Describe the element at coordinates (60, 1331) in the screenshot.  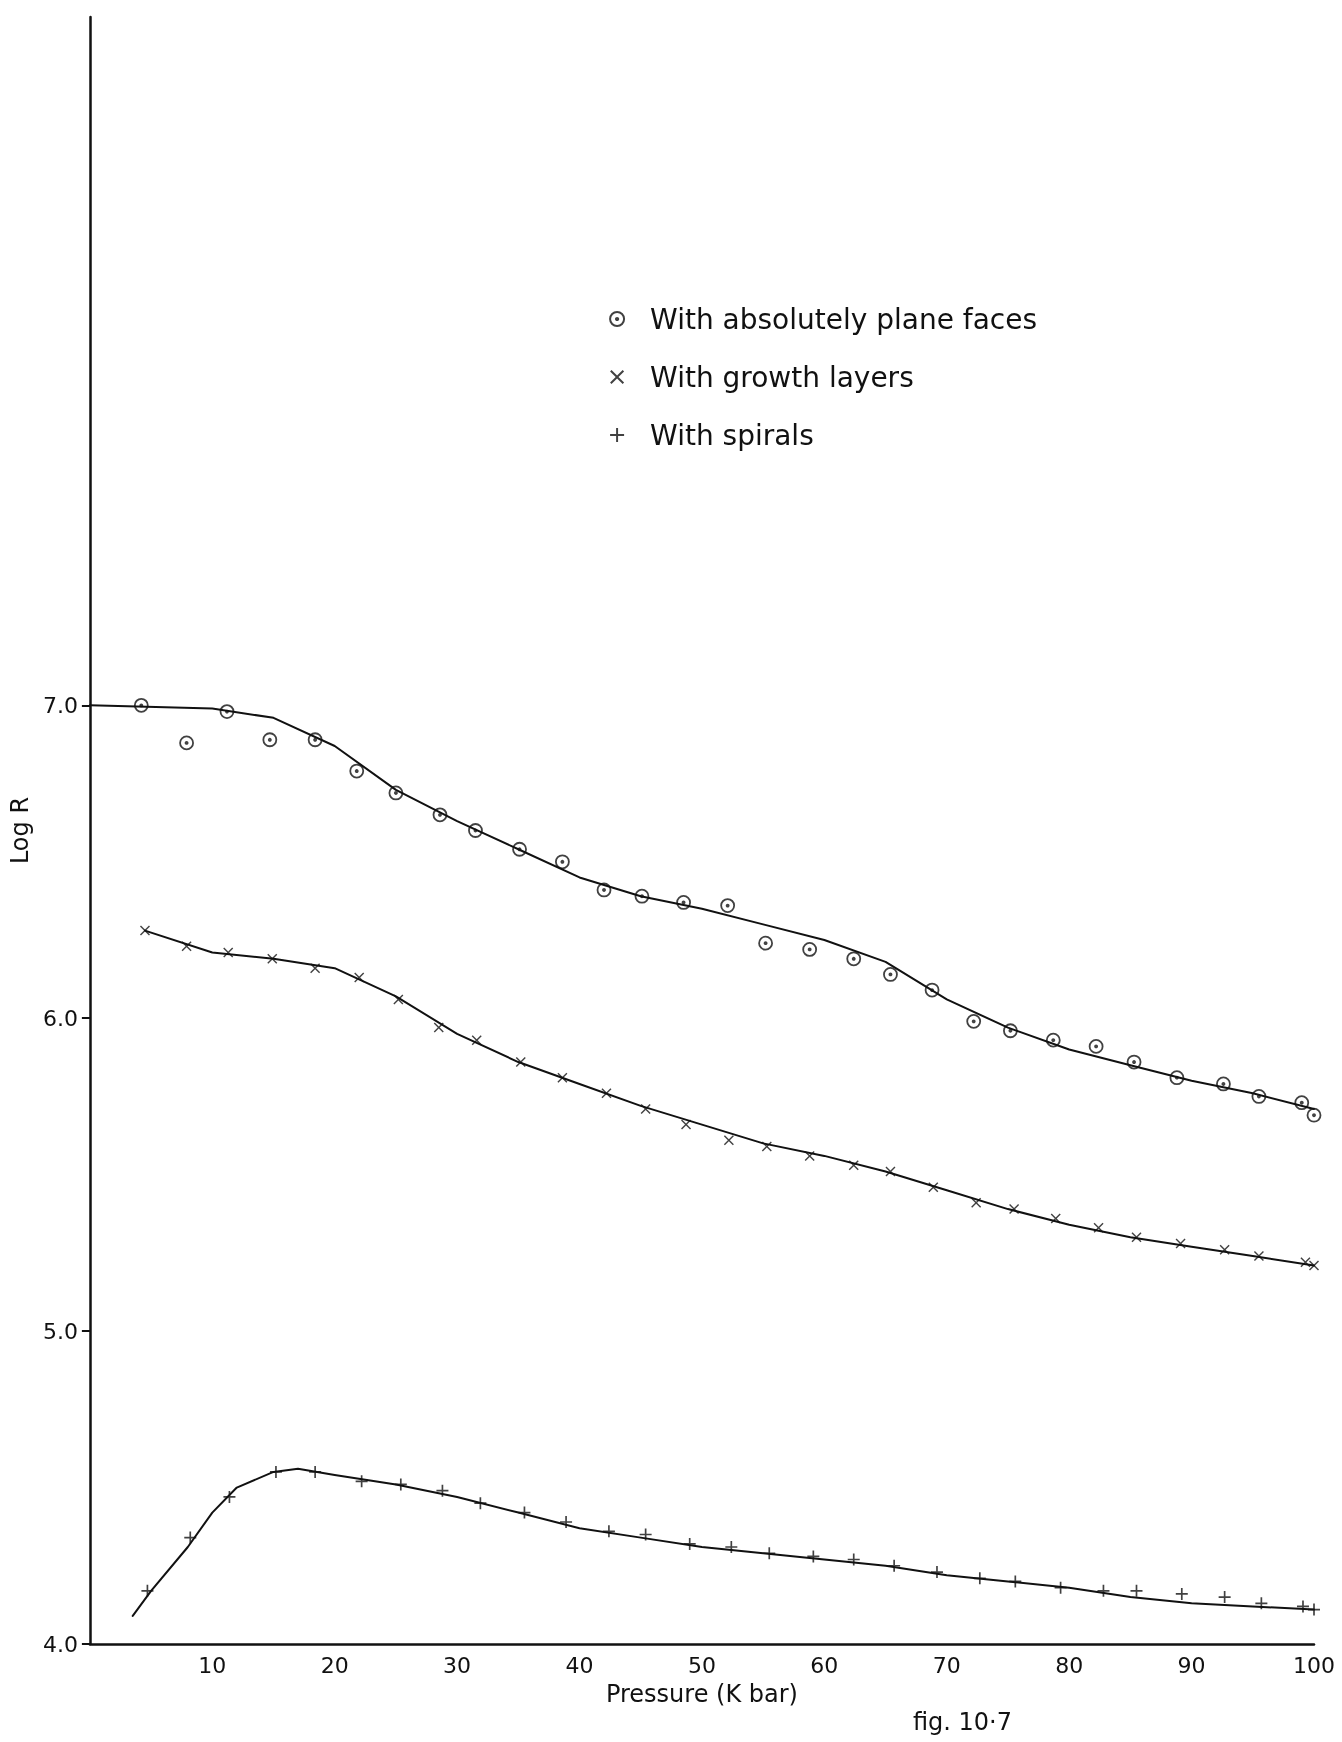
I see `y-tick-label: 5.0` at that location.